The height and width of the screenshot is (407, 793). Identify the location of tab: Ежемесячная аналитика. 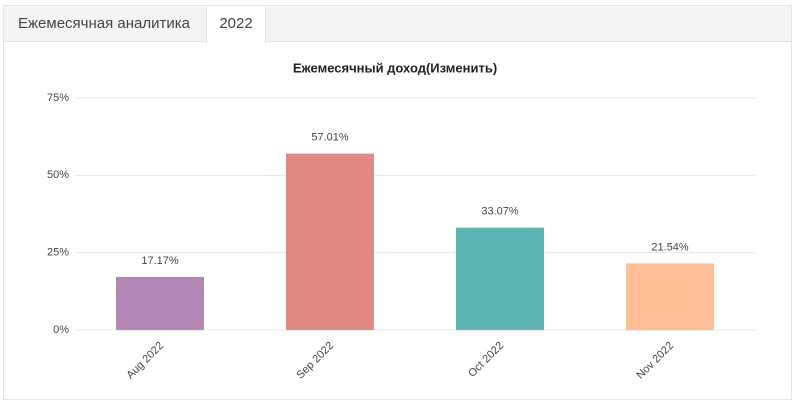
(104, 23).